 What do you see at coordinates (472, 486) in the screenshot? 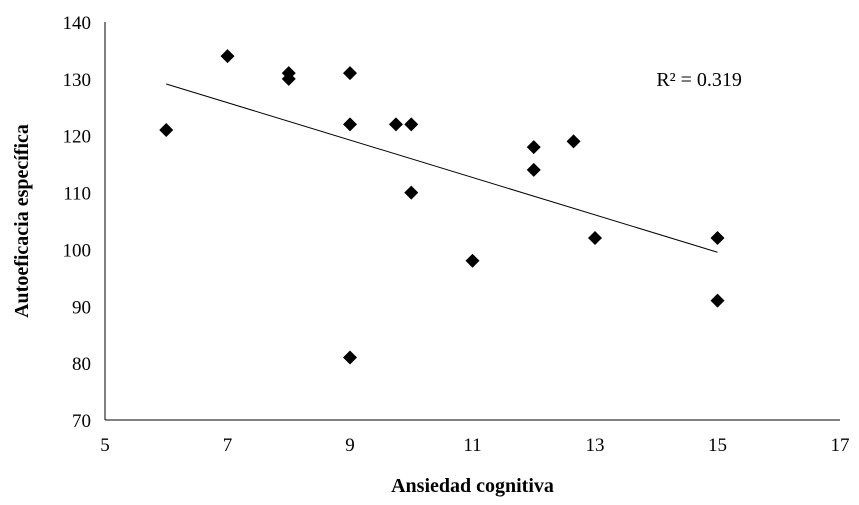
I see `x-axis-title: Ansiedad cognitiva` at bounding box center [472, 486].